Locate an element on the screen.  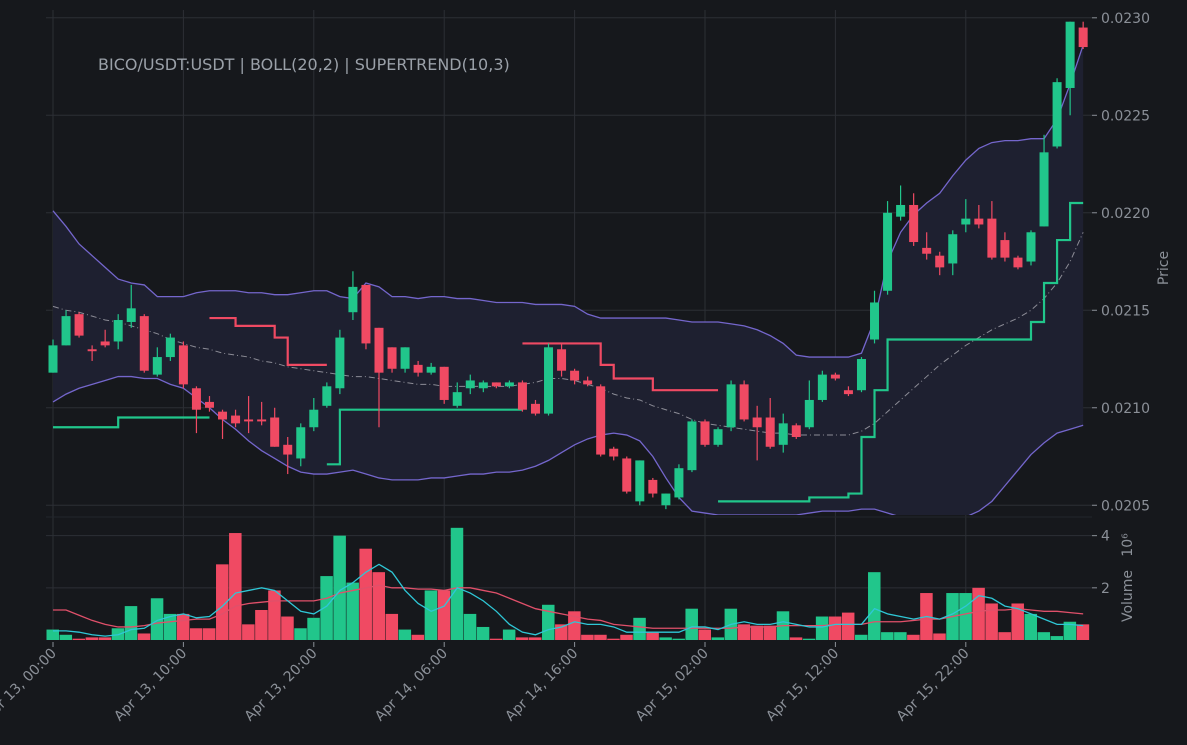
y-tick-label: 0.0220 is located at coordinates (1125, 214).